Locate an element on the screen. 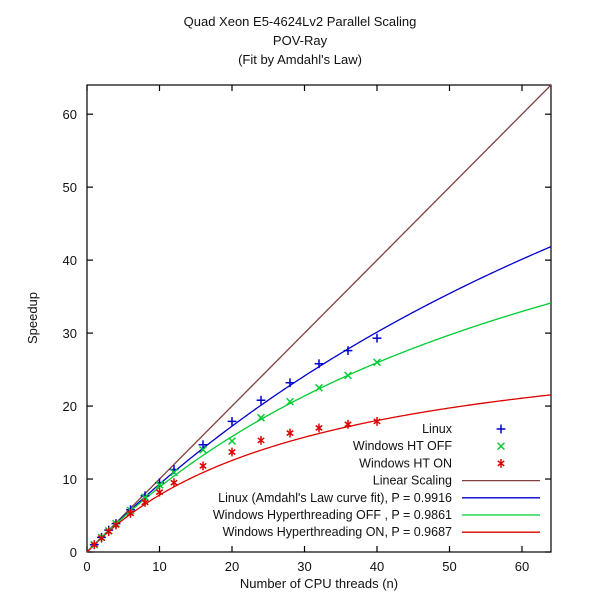 This screenshot has height=600, width=600. x-tick-label: 50 is located at coordinates (449, 566).